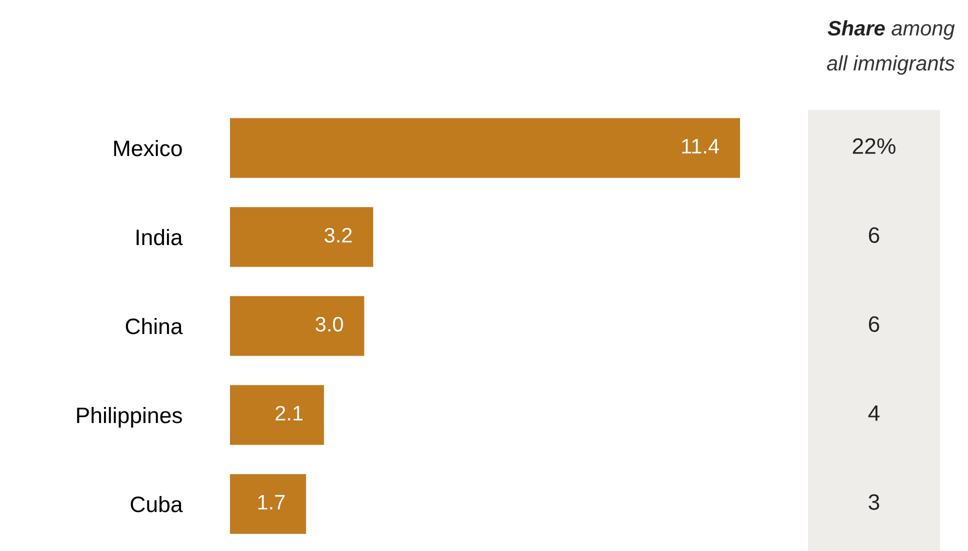  Describe the element at coordinates (154, 326) in the screenshot. I see `y-tick-label: China` at that location.